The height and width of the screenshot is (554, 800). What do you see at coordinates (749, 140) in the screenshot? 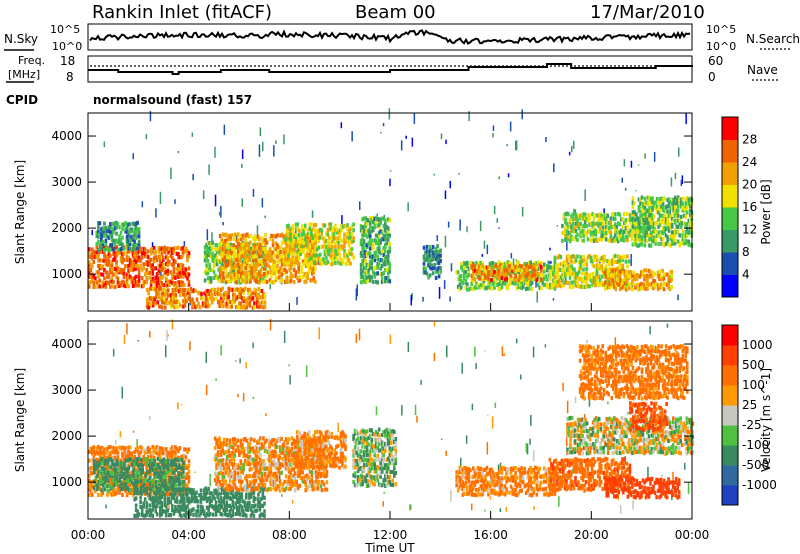
I see `colorbar-tick-label: 28` at bounding box center [749, 140].